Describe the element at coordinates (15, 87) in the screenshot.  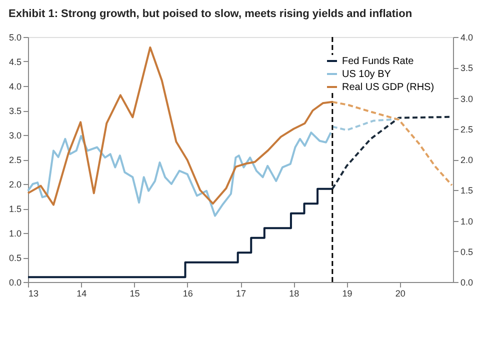
I see `y-tick-label: 4.0` at that location.